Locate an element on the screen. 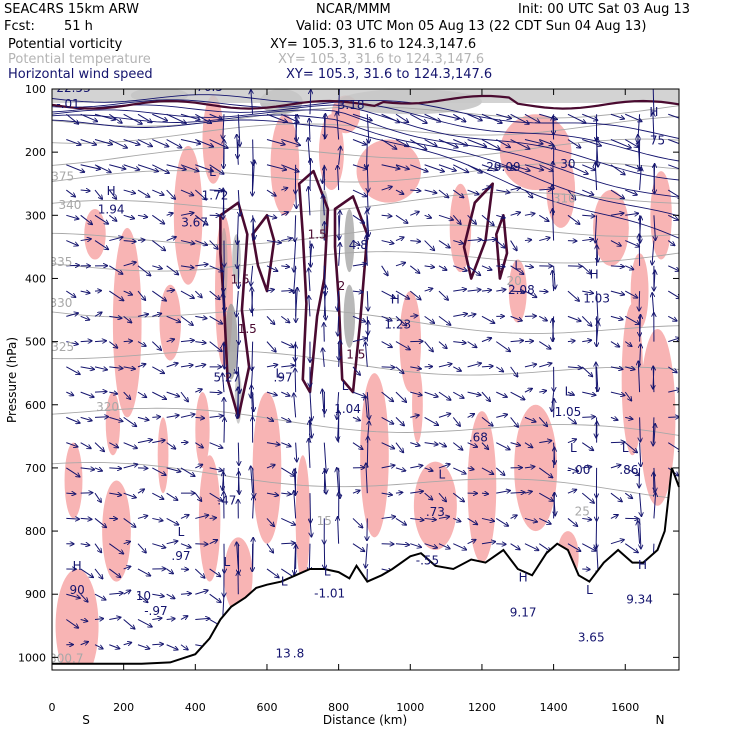 The height and width of the screenshot is (740, 740). pv-contour is located at coordinates (235, 310).